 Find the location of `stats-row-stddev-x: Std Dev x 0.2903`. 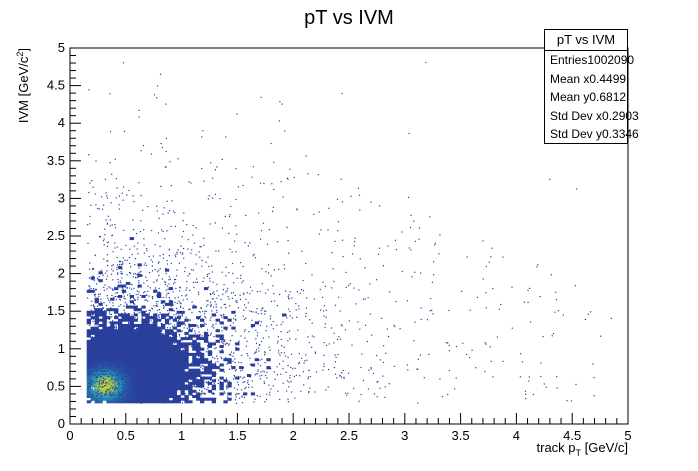

stats-row-stddev-x: Std Dev x 0.2903 is located at coordinates (592, 116).